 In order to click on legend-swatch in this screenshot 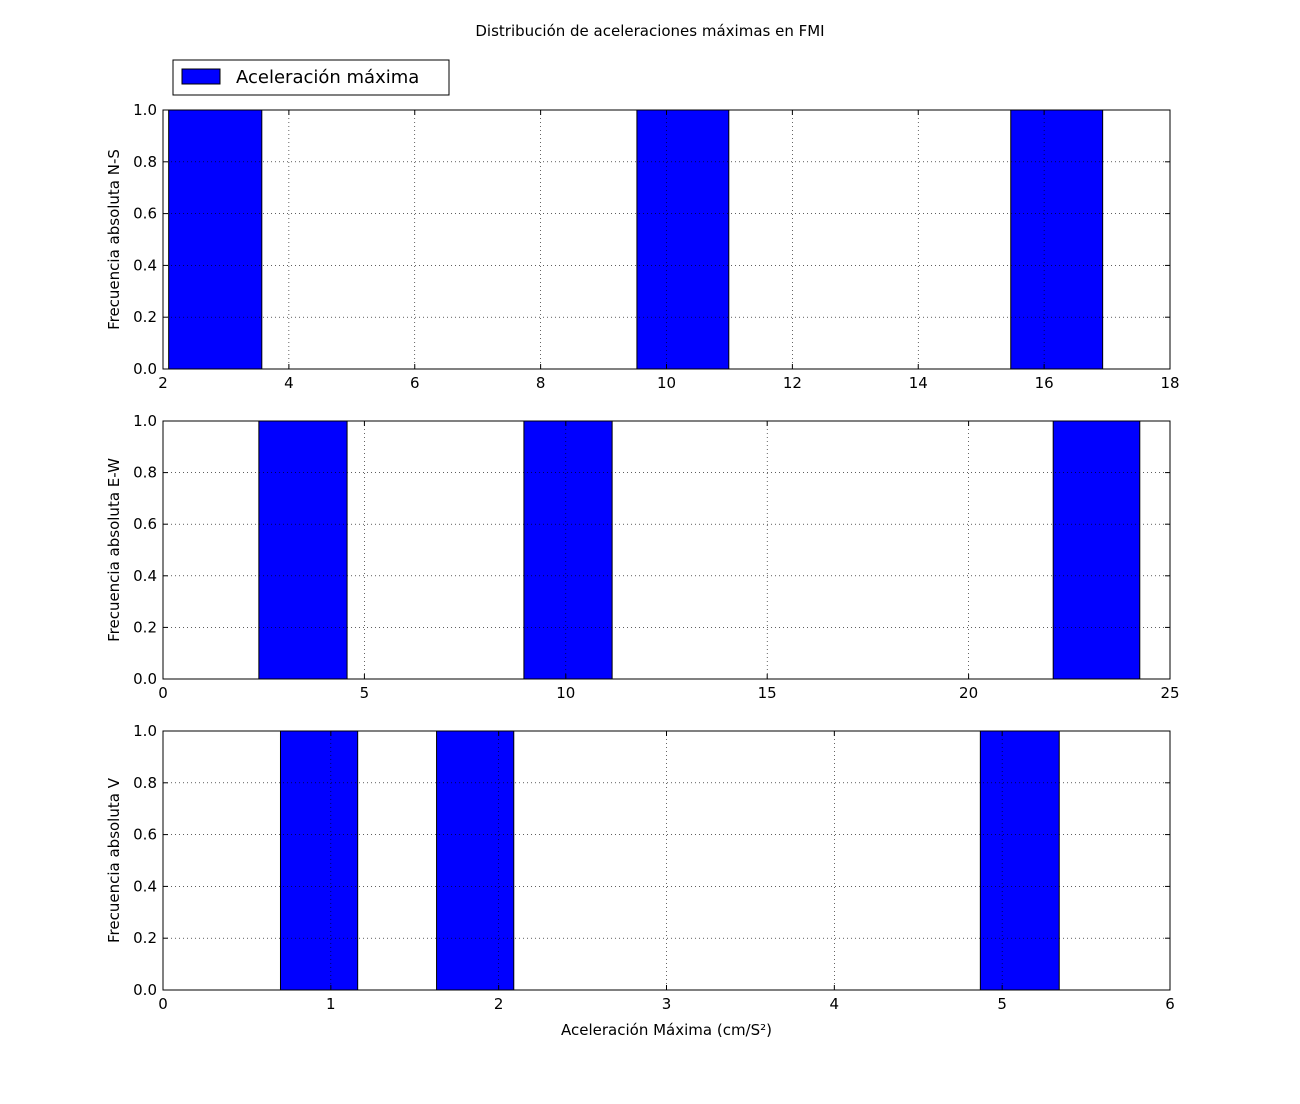, I will do `click(201, 76)`.